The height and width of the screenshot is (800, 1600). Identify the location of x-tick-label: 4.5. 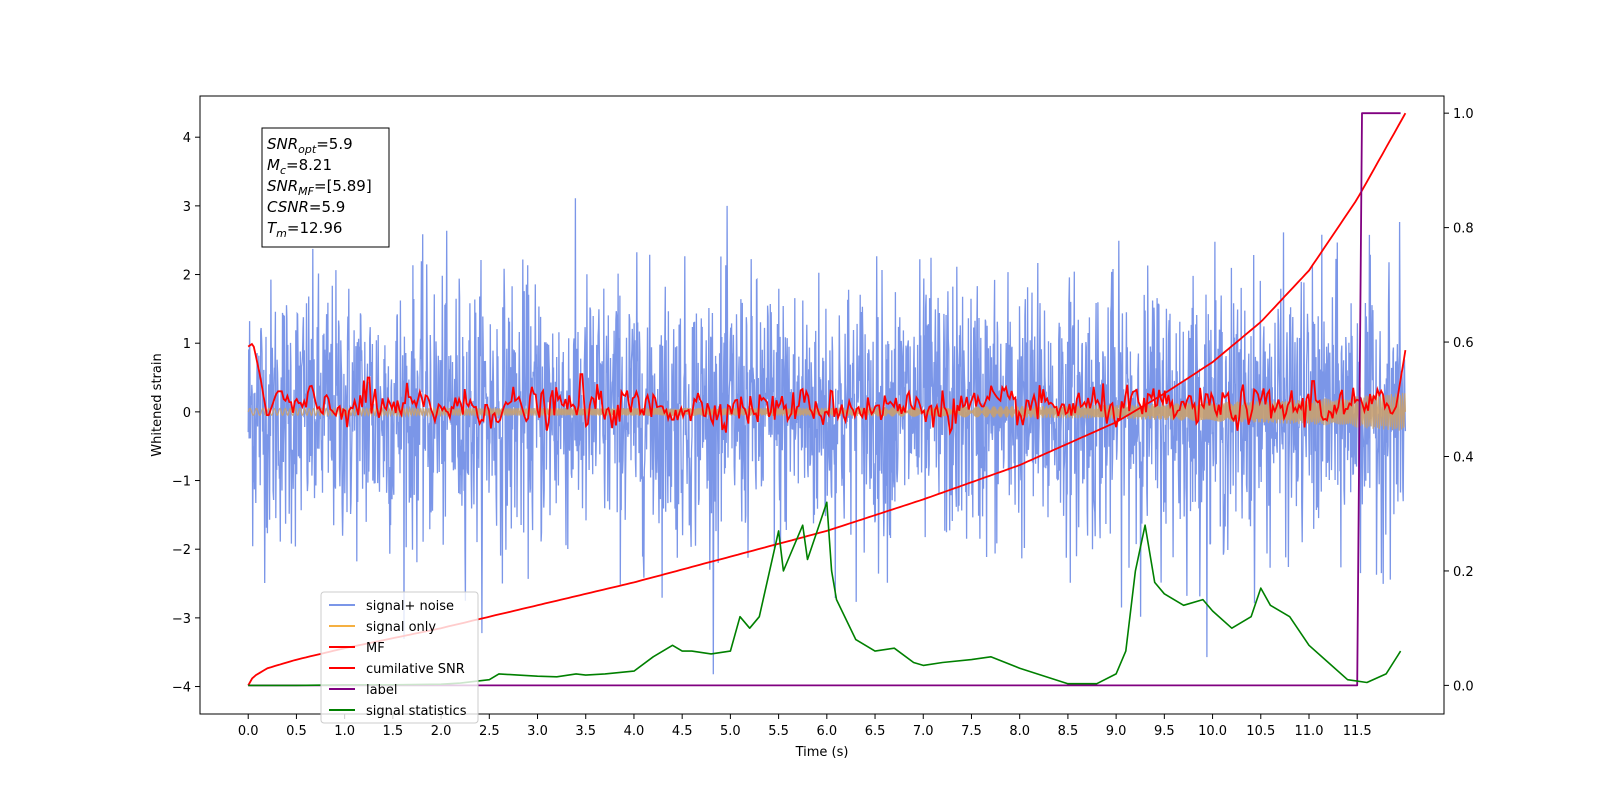
(682, 731).